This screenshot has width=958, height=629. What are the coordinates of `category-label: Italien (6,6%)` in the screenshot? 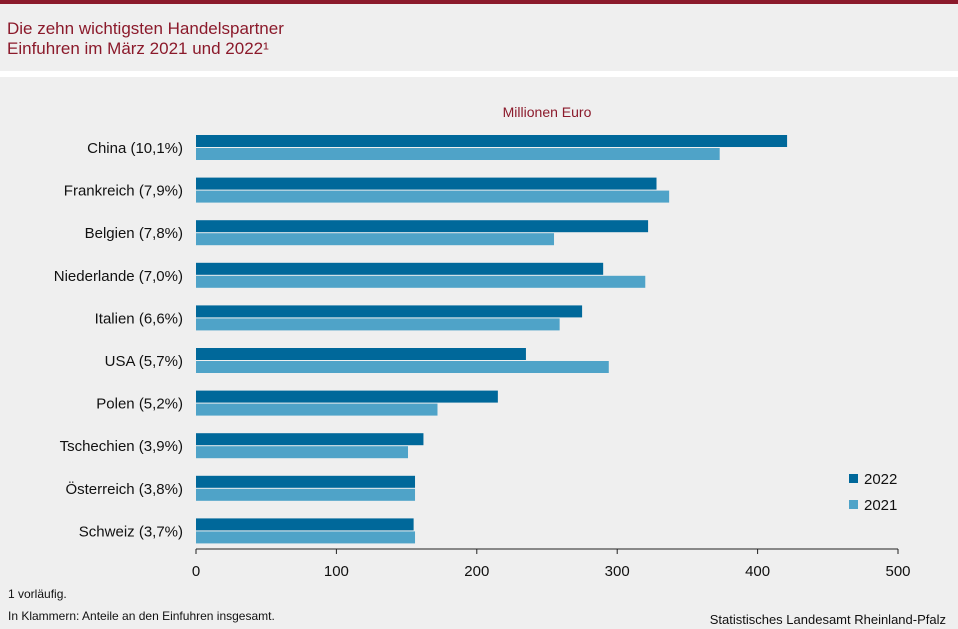 It's located at (139, 318).